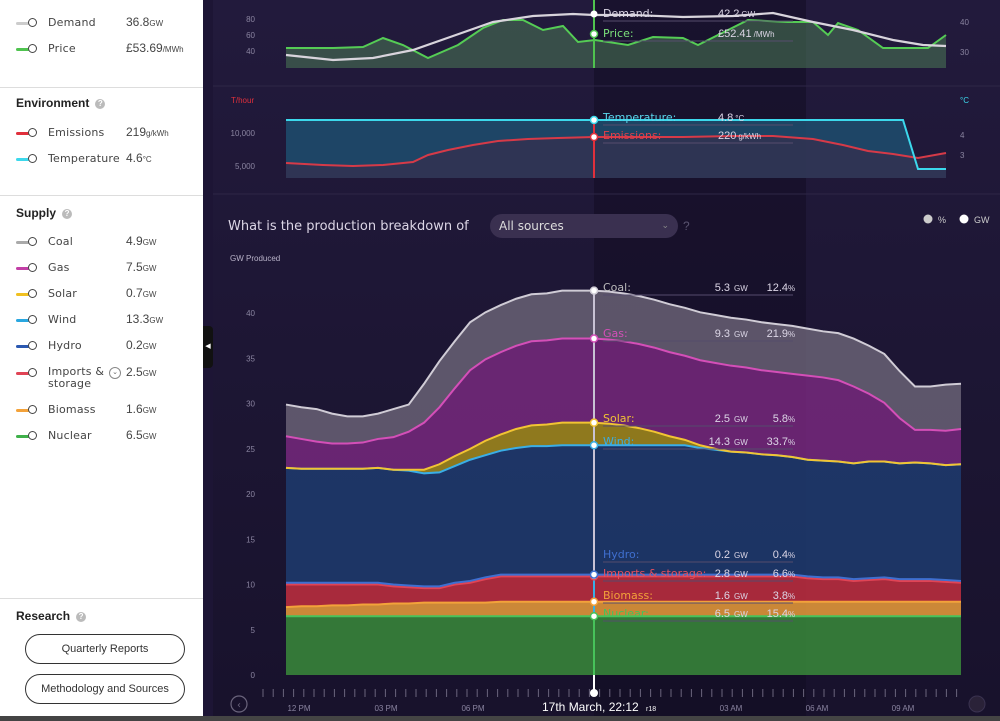 Image resolution: width=1000 pixels, height=721 pixels. Describe the element at coordinates (250, 35) in the screenshot. I see `y-tick-label: 60` at that location.